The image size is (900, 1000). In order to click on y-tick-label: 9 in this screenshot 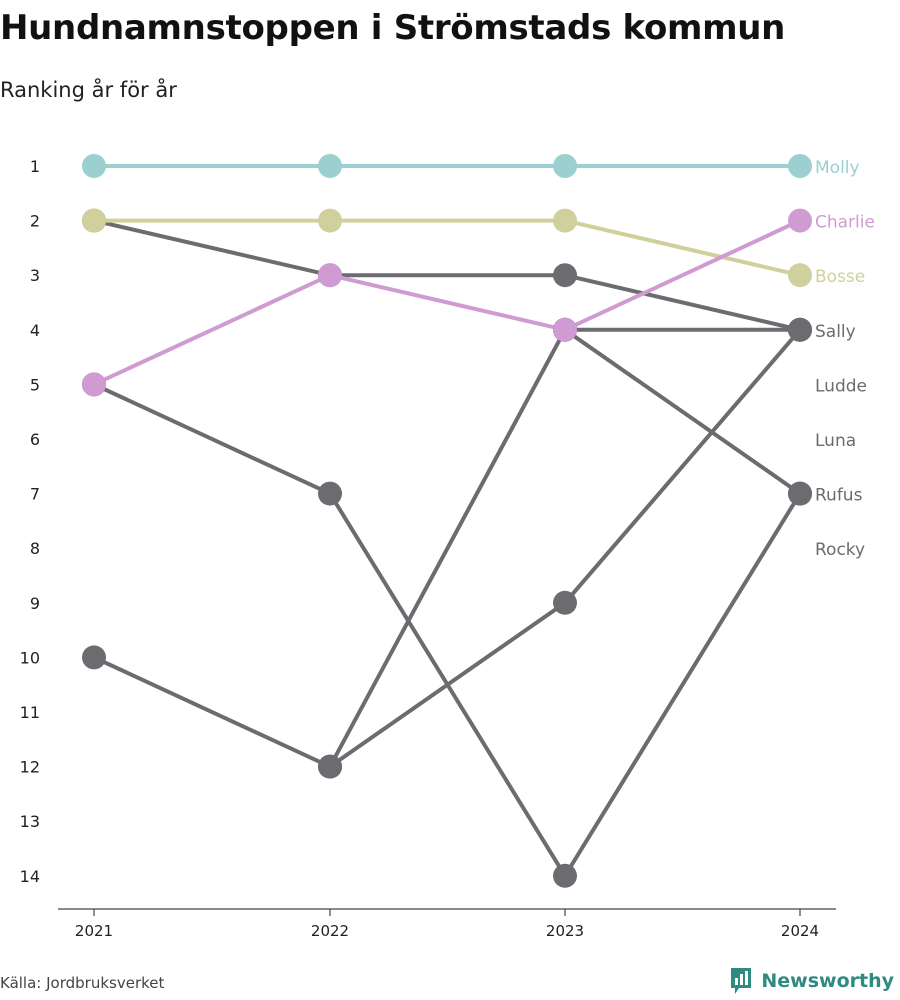, I will do `click(35, 603)`.